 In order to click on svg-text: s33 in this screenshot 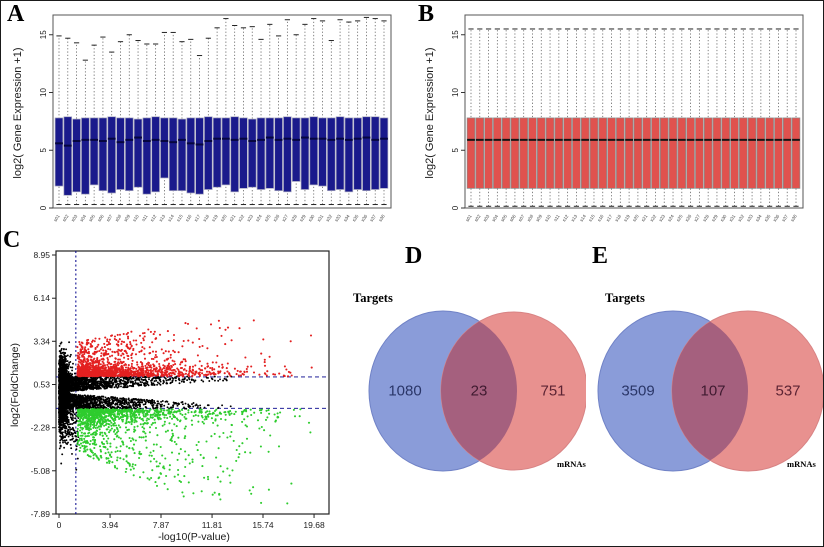, I will do `click(338, 217)`.